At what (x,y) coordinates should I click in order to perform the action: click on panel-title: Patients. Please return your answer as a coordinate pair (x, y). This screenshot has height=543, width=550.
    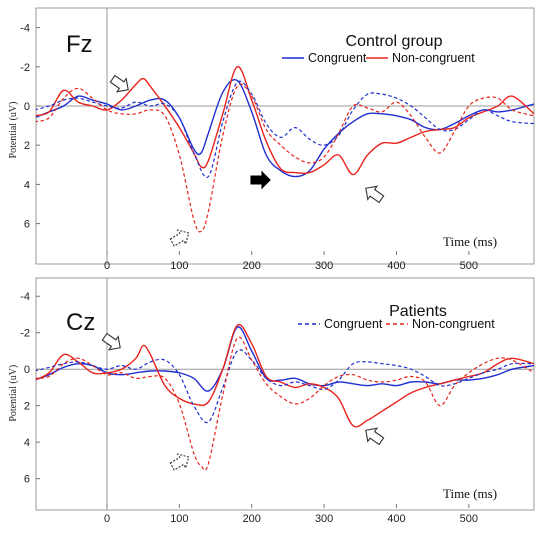
    Looking at the image, I should click on (418, 311).